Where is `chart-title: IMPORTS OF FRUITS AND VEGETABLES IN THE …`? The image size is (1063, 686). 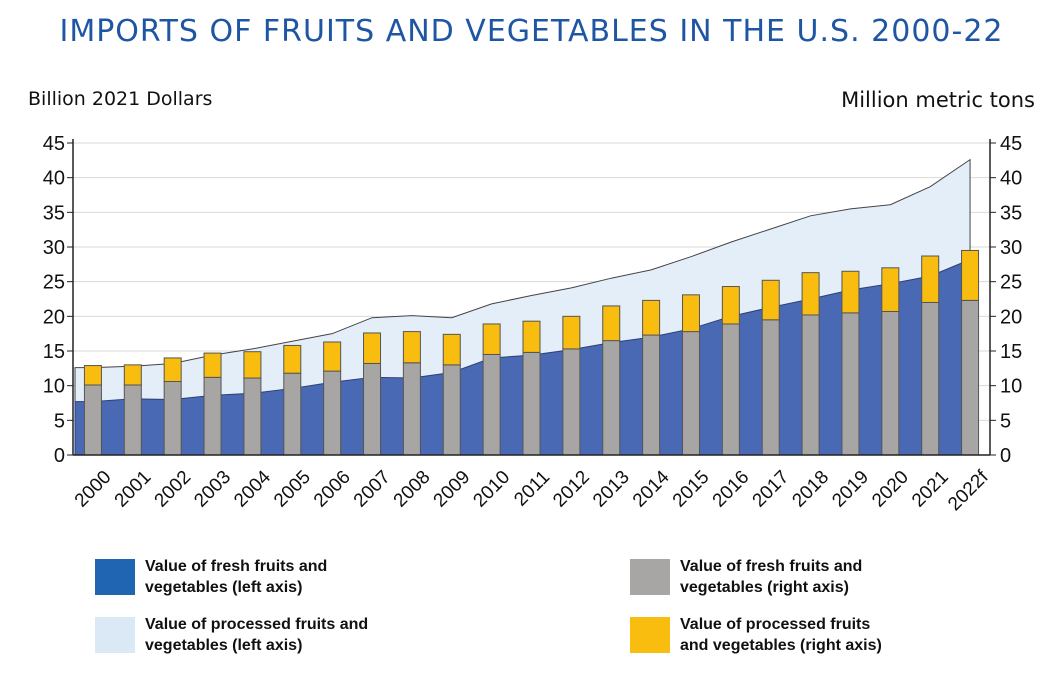
chart-title: IMPORTS OF FRUITS AND VEGETABLES IN THE … is located at coordinates (531, 31).